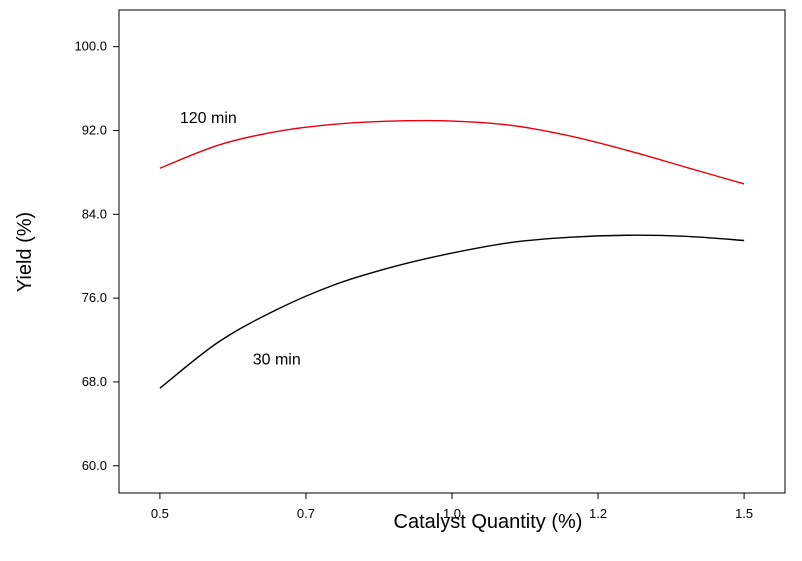 The image size is (802, 561). Describe the element at coordinates (452, 152) in the screenshot. I see `series-line-120-min` at that location.